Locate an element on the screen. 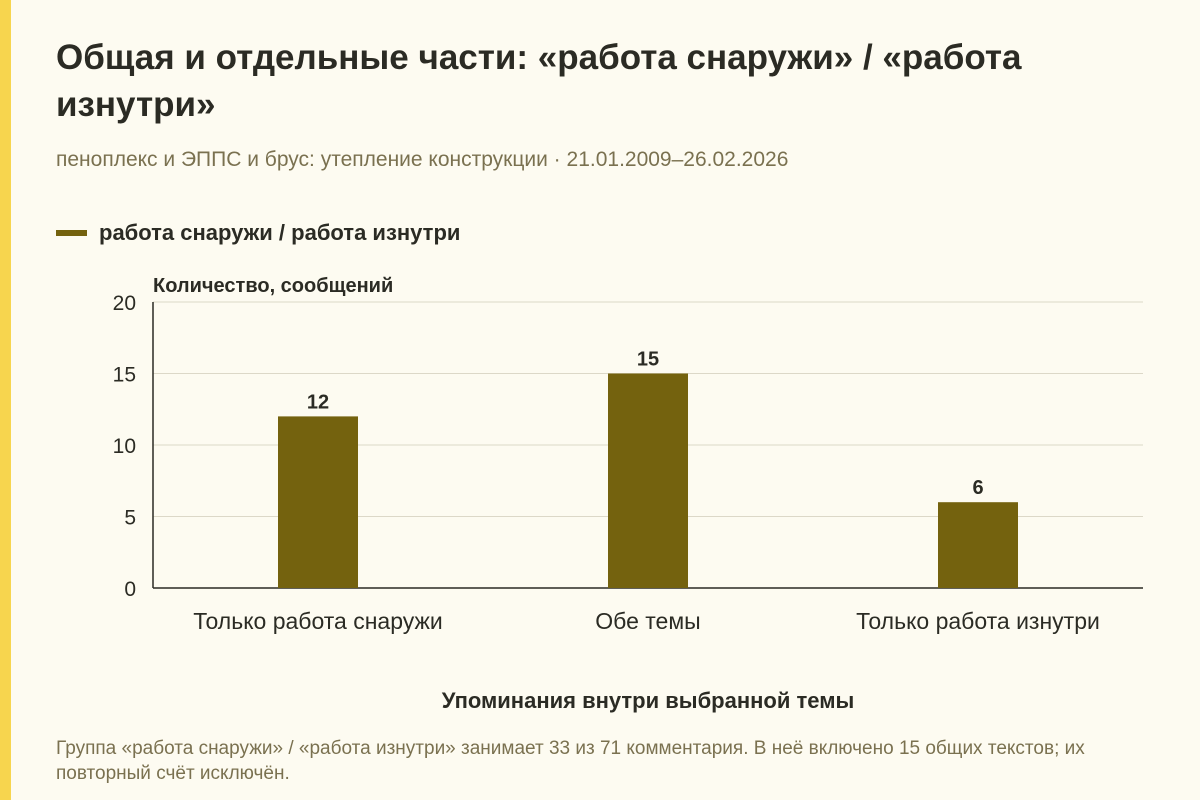 The image size is (1200, 800). y-tick-label: 20 is located at coordinates (124, 303).